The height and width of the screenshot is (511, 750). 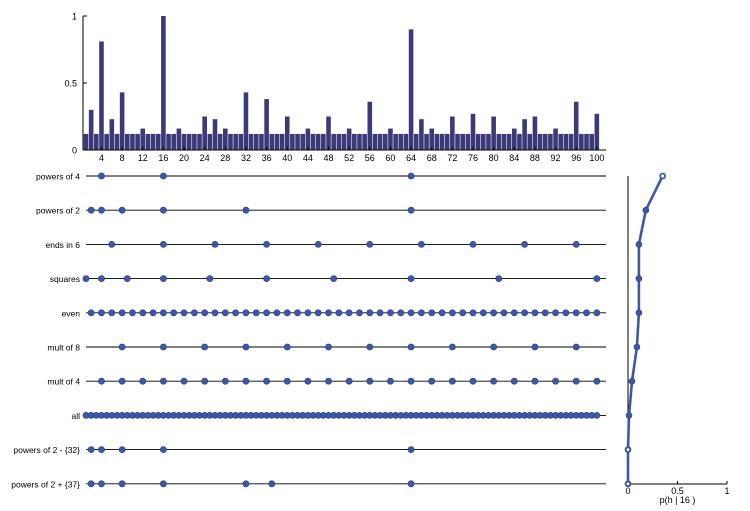 What do you see at coordinates (514, 158) in the screenshot?
I see `x-tick-label: 84` at bounding box center [514, 158].